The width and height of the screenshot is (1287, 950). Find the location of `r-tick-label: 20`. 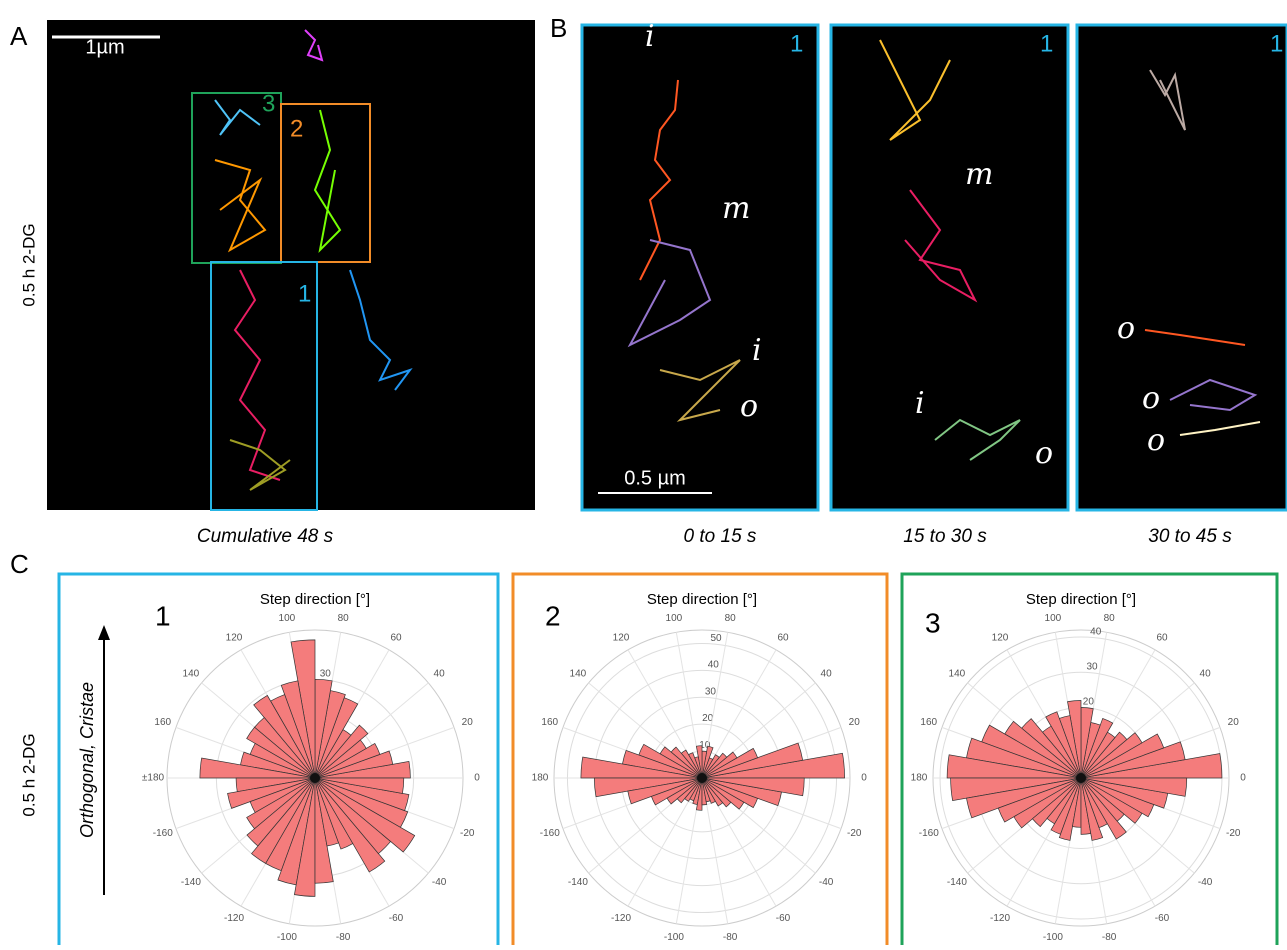

r-tick-label: 20 is located at coordinates (1089, 702).